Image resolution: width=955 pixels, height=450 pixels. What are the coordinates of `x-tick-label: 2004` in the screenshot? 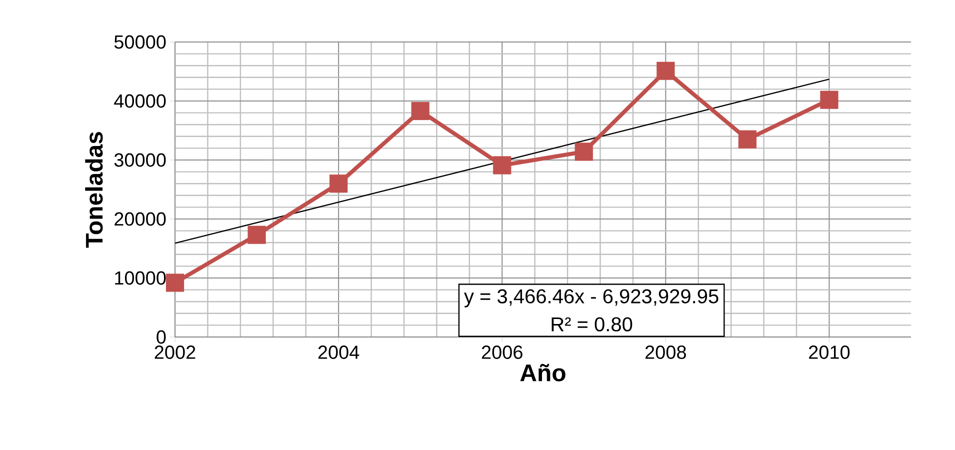 It's located at (339, 352).